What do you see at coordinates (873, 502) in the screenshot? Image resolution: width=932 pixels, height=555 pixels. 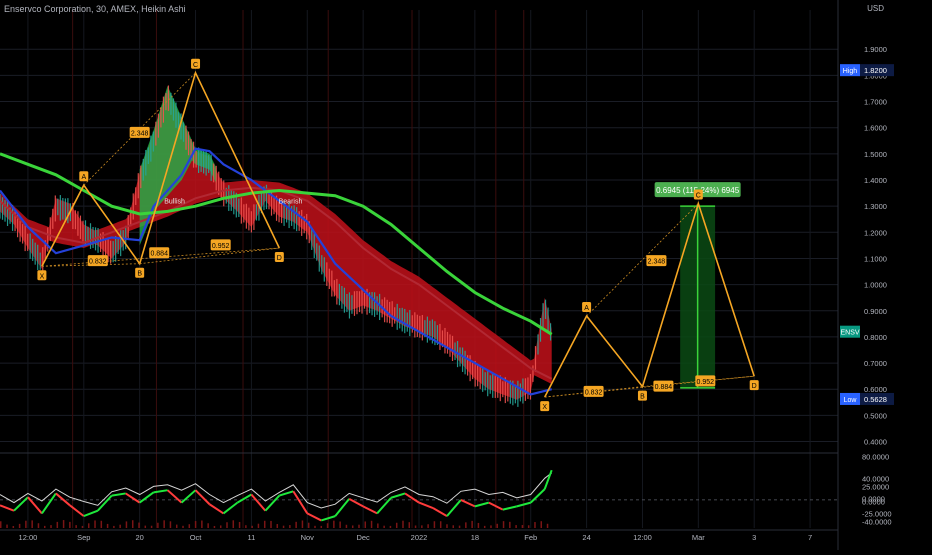 I see `osc-tick-label: 0.0000` at bounding box center [873, 502].